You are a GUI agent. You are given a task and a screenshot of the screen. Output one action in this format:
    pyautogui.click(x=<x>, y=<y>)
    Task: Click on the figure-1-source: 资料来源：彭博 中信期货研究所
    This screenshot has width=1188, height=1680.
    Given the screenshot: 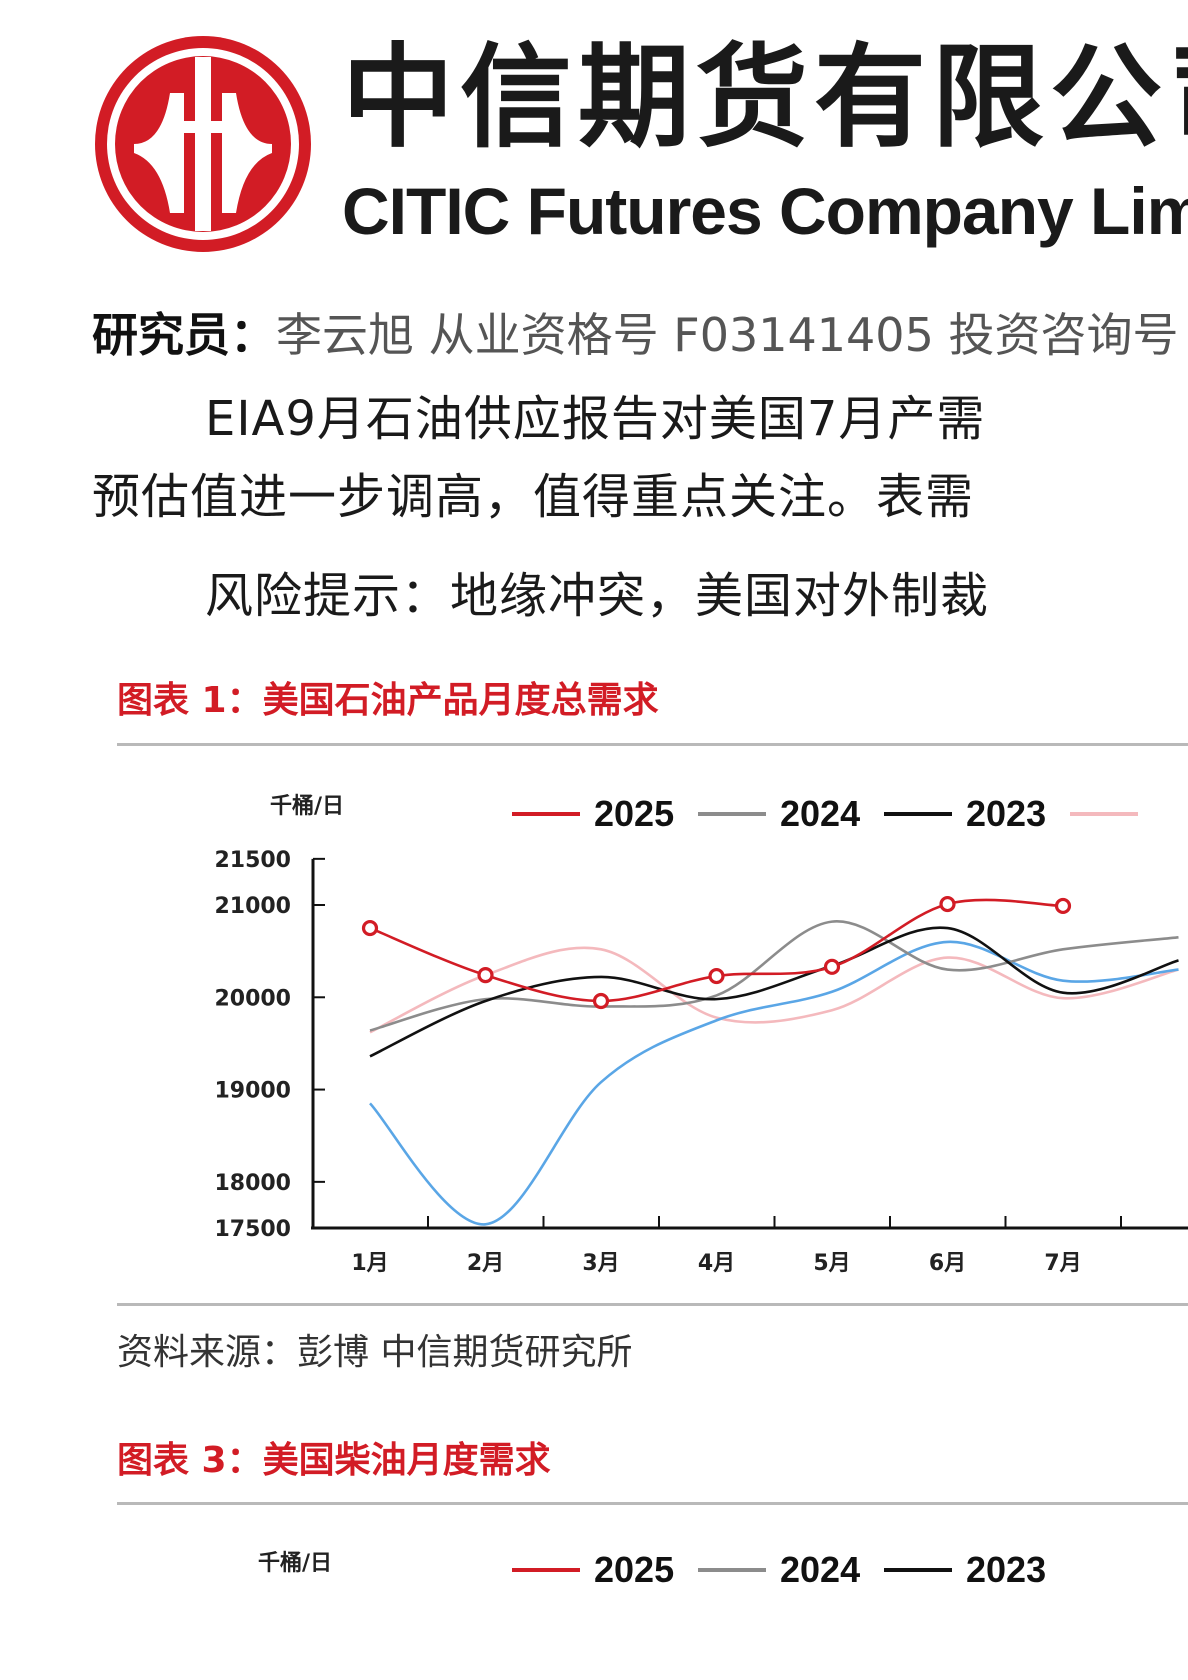 What is the action you would take?
    pyautogui.click(x=375, y=1352)
    